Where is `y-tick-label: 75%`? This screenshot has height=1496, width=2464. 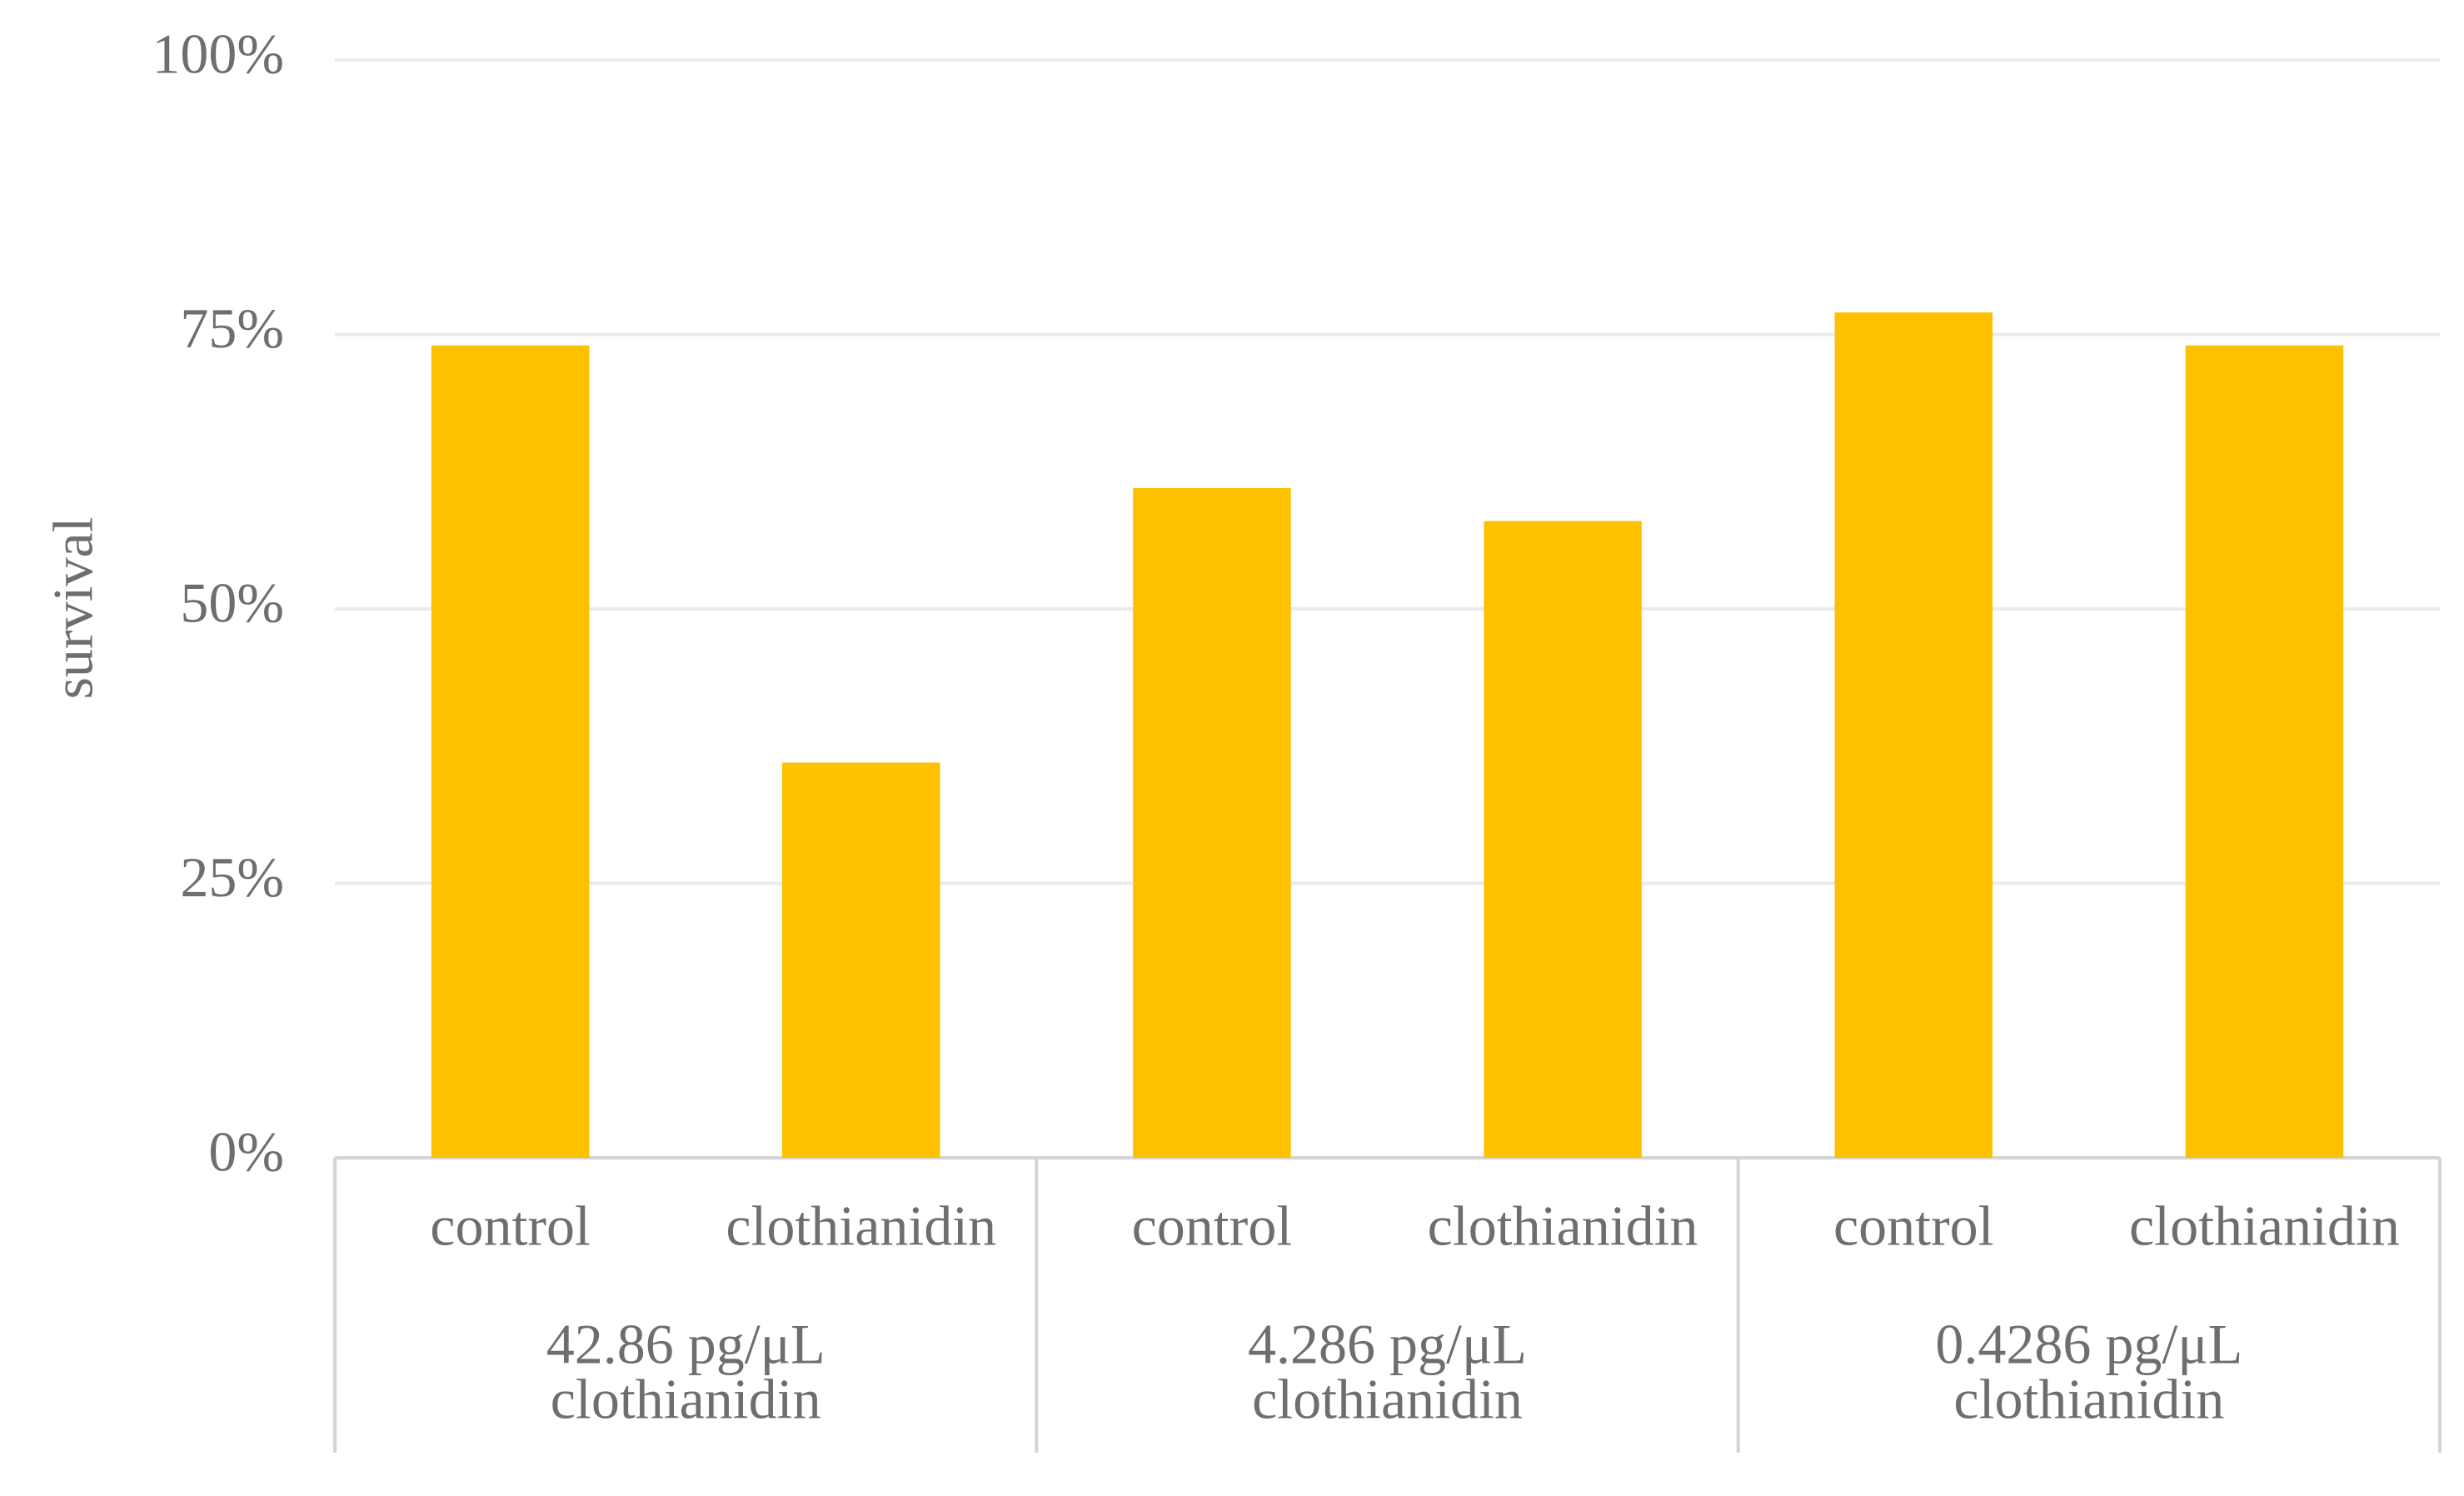
y-tick-label: 75% is located at coordinates (232, 328).